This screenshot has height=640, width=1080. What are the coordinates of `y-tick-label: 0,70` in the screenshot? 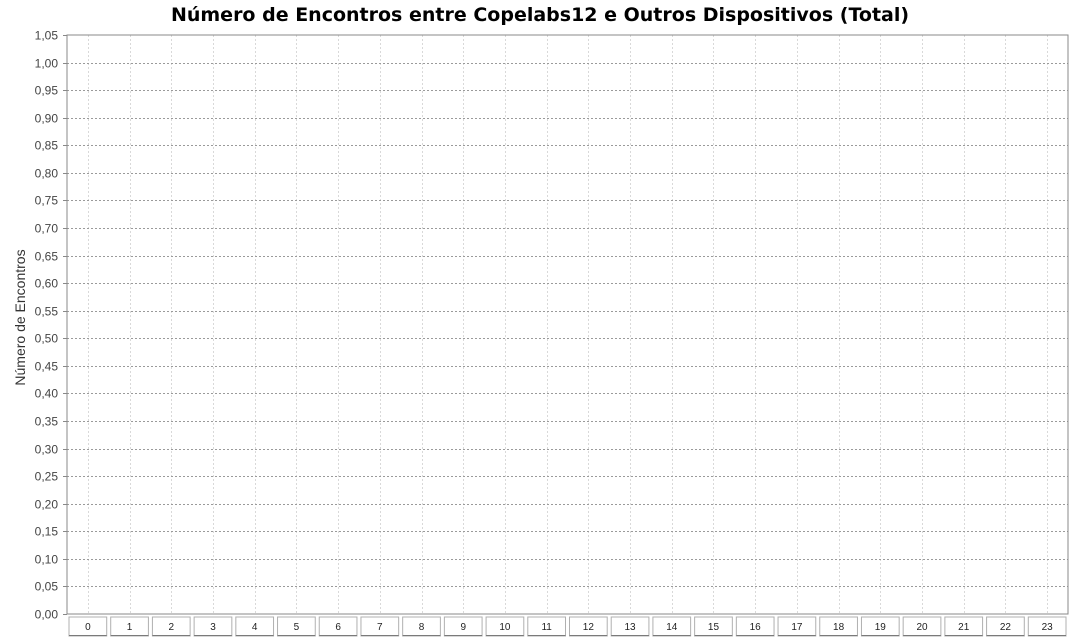 It's located at (47, 229).